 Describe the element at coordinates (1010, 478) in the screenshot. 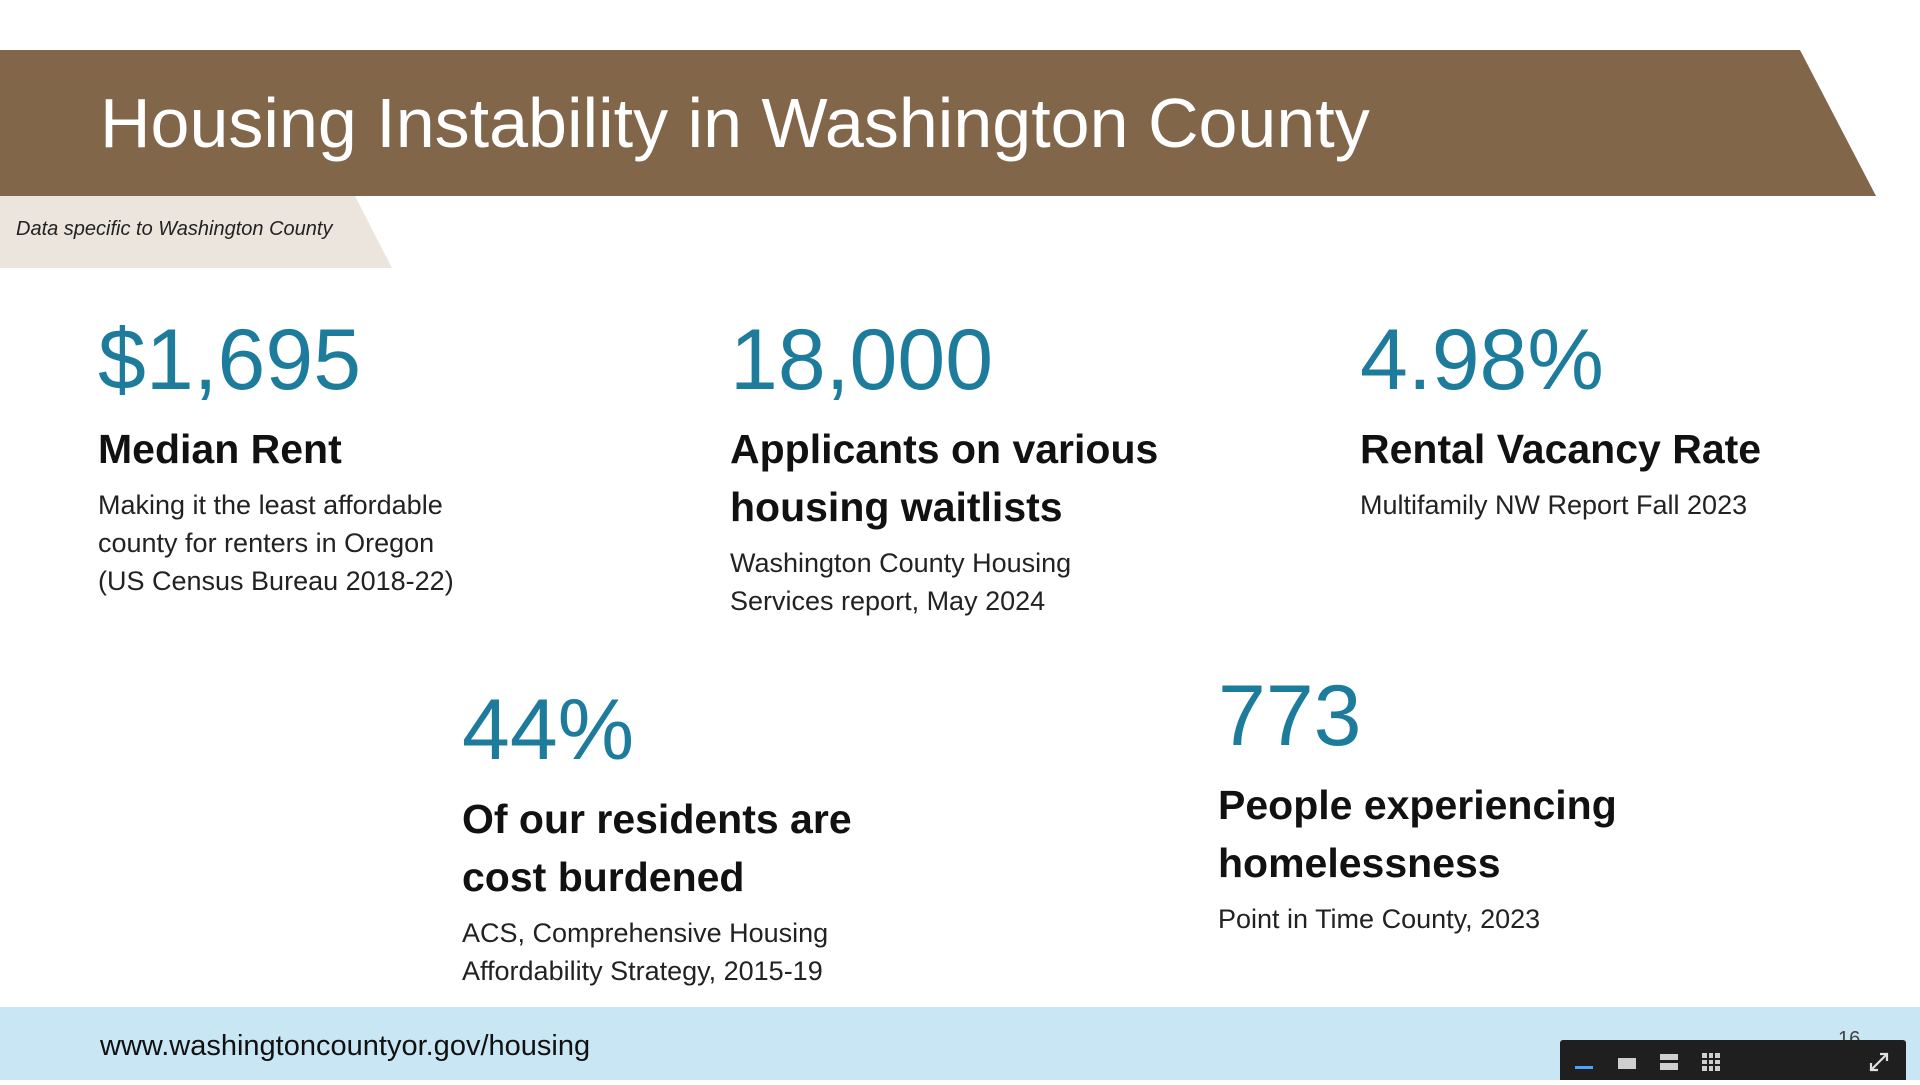

I see `stat-label: Applicants on various housing waitlists` at that location.